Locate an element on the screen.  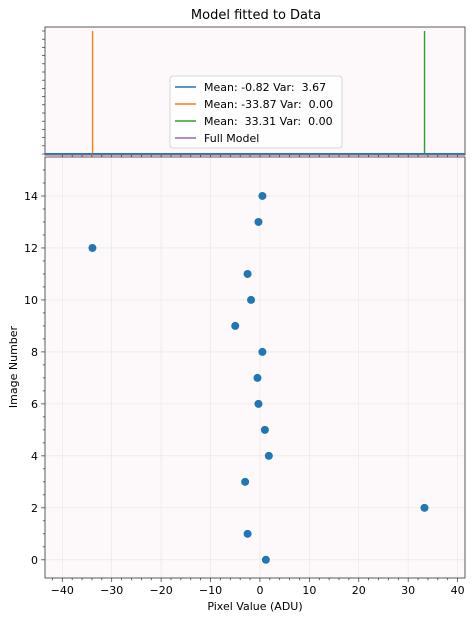
x-tick-label: 40 is located at coordinates (458, 590).